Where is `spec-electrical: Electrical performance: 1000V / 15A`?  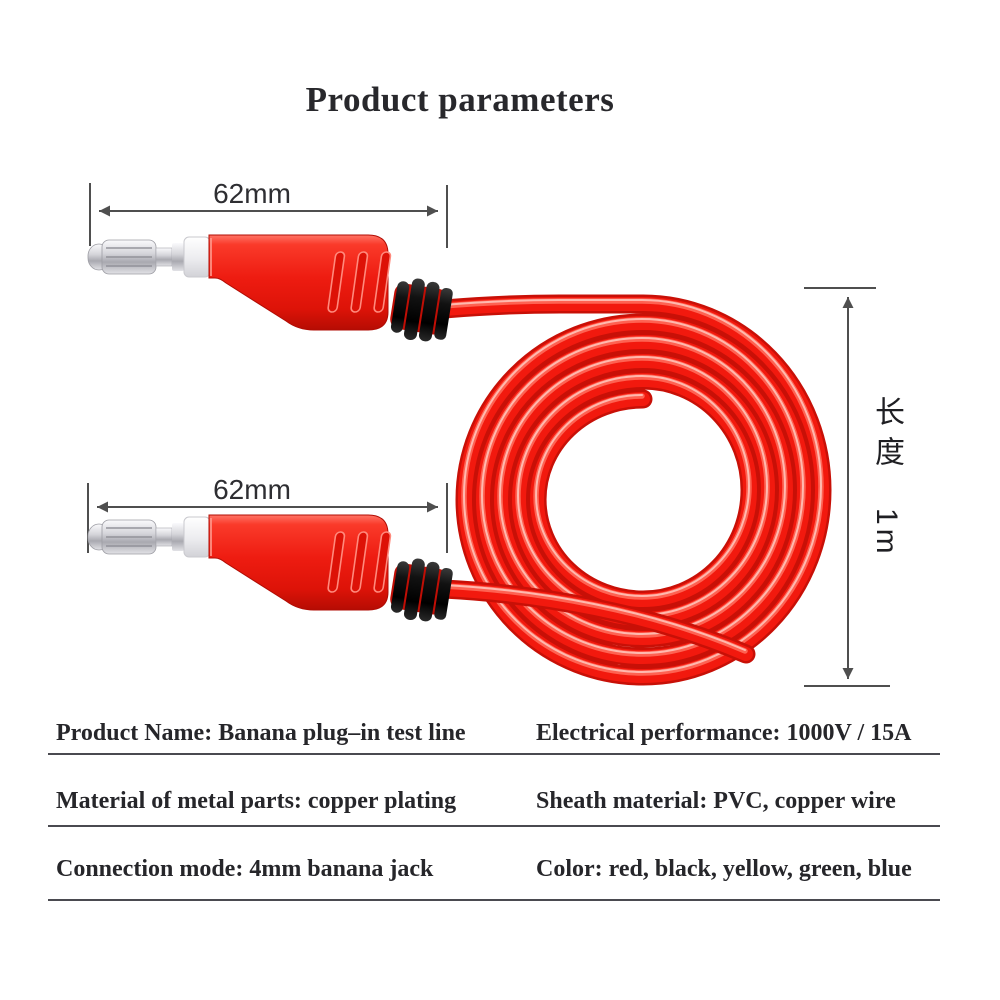
spec-electrical: Electrical performance: 1000V / 15A is located at coordinates (724, 733).